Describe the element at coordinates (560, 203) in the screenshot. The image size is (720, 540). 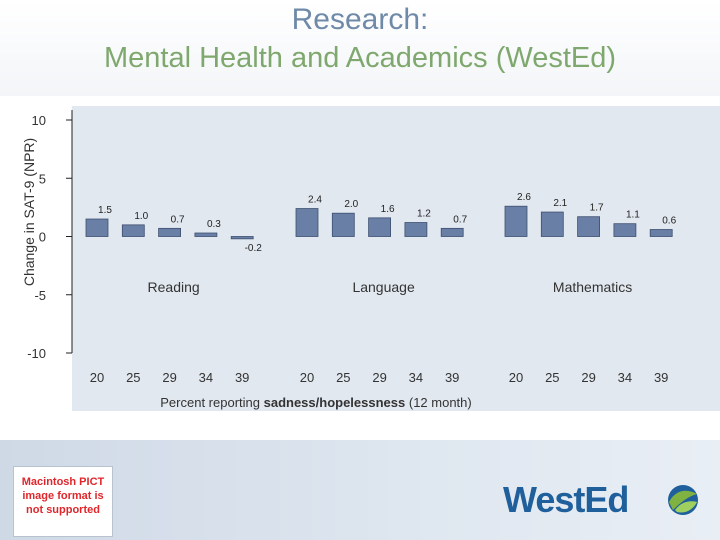
I see `data-label: 2.1` at that location.